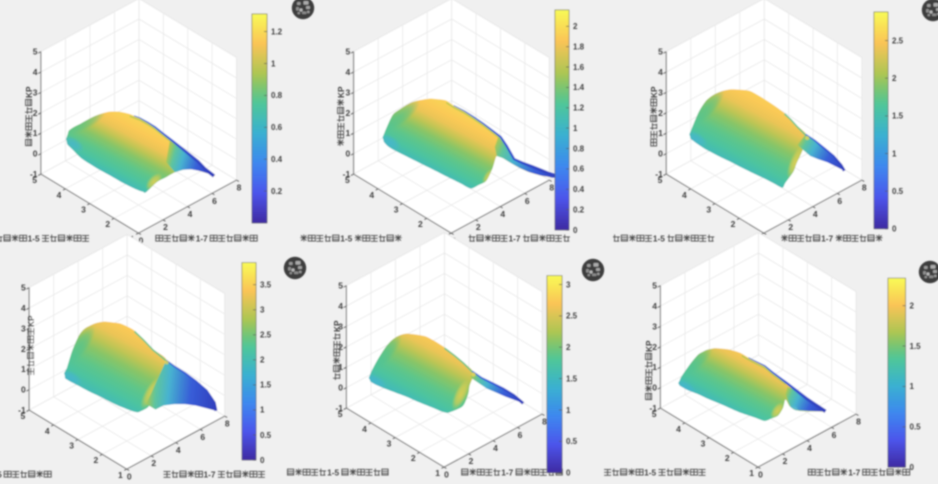 This screenshot has height=484, width=938. What do you see at coordinates (277, 95) in the screenshot?
I see `svg-text: 0.8` at bounding box center [277, 95].